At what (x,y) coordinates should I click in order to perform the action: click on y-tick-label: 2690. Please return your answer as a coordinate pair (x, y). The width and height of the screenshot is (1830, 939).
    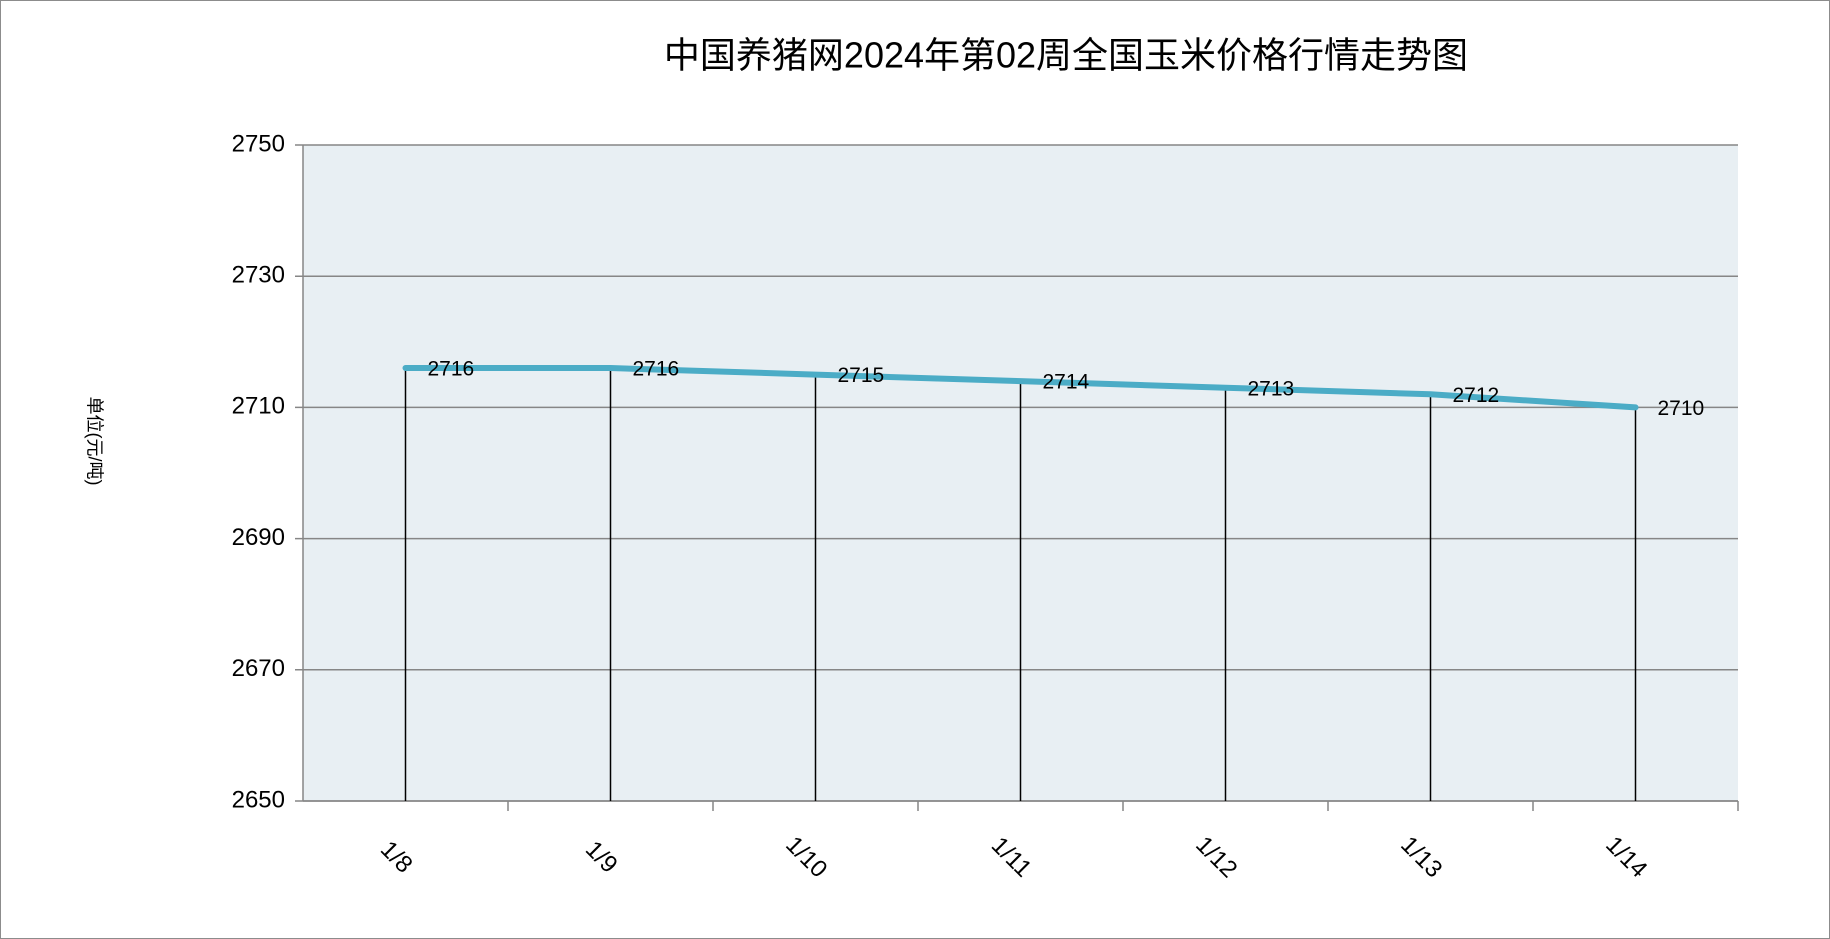
    Looking at the image, I should click on (258, 537).